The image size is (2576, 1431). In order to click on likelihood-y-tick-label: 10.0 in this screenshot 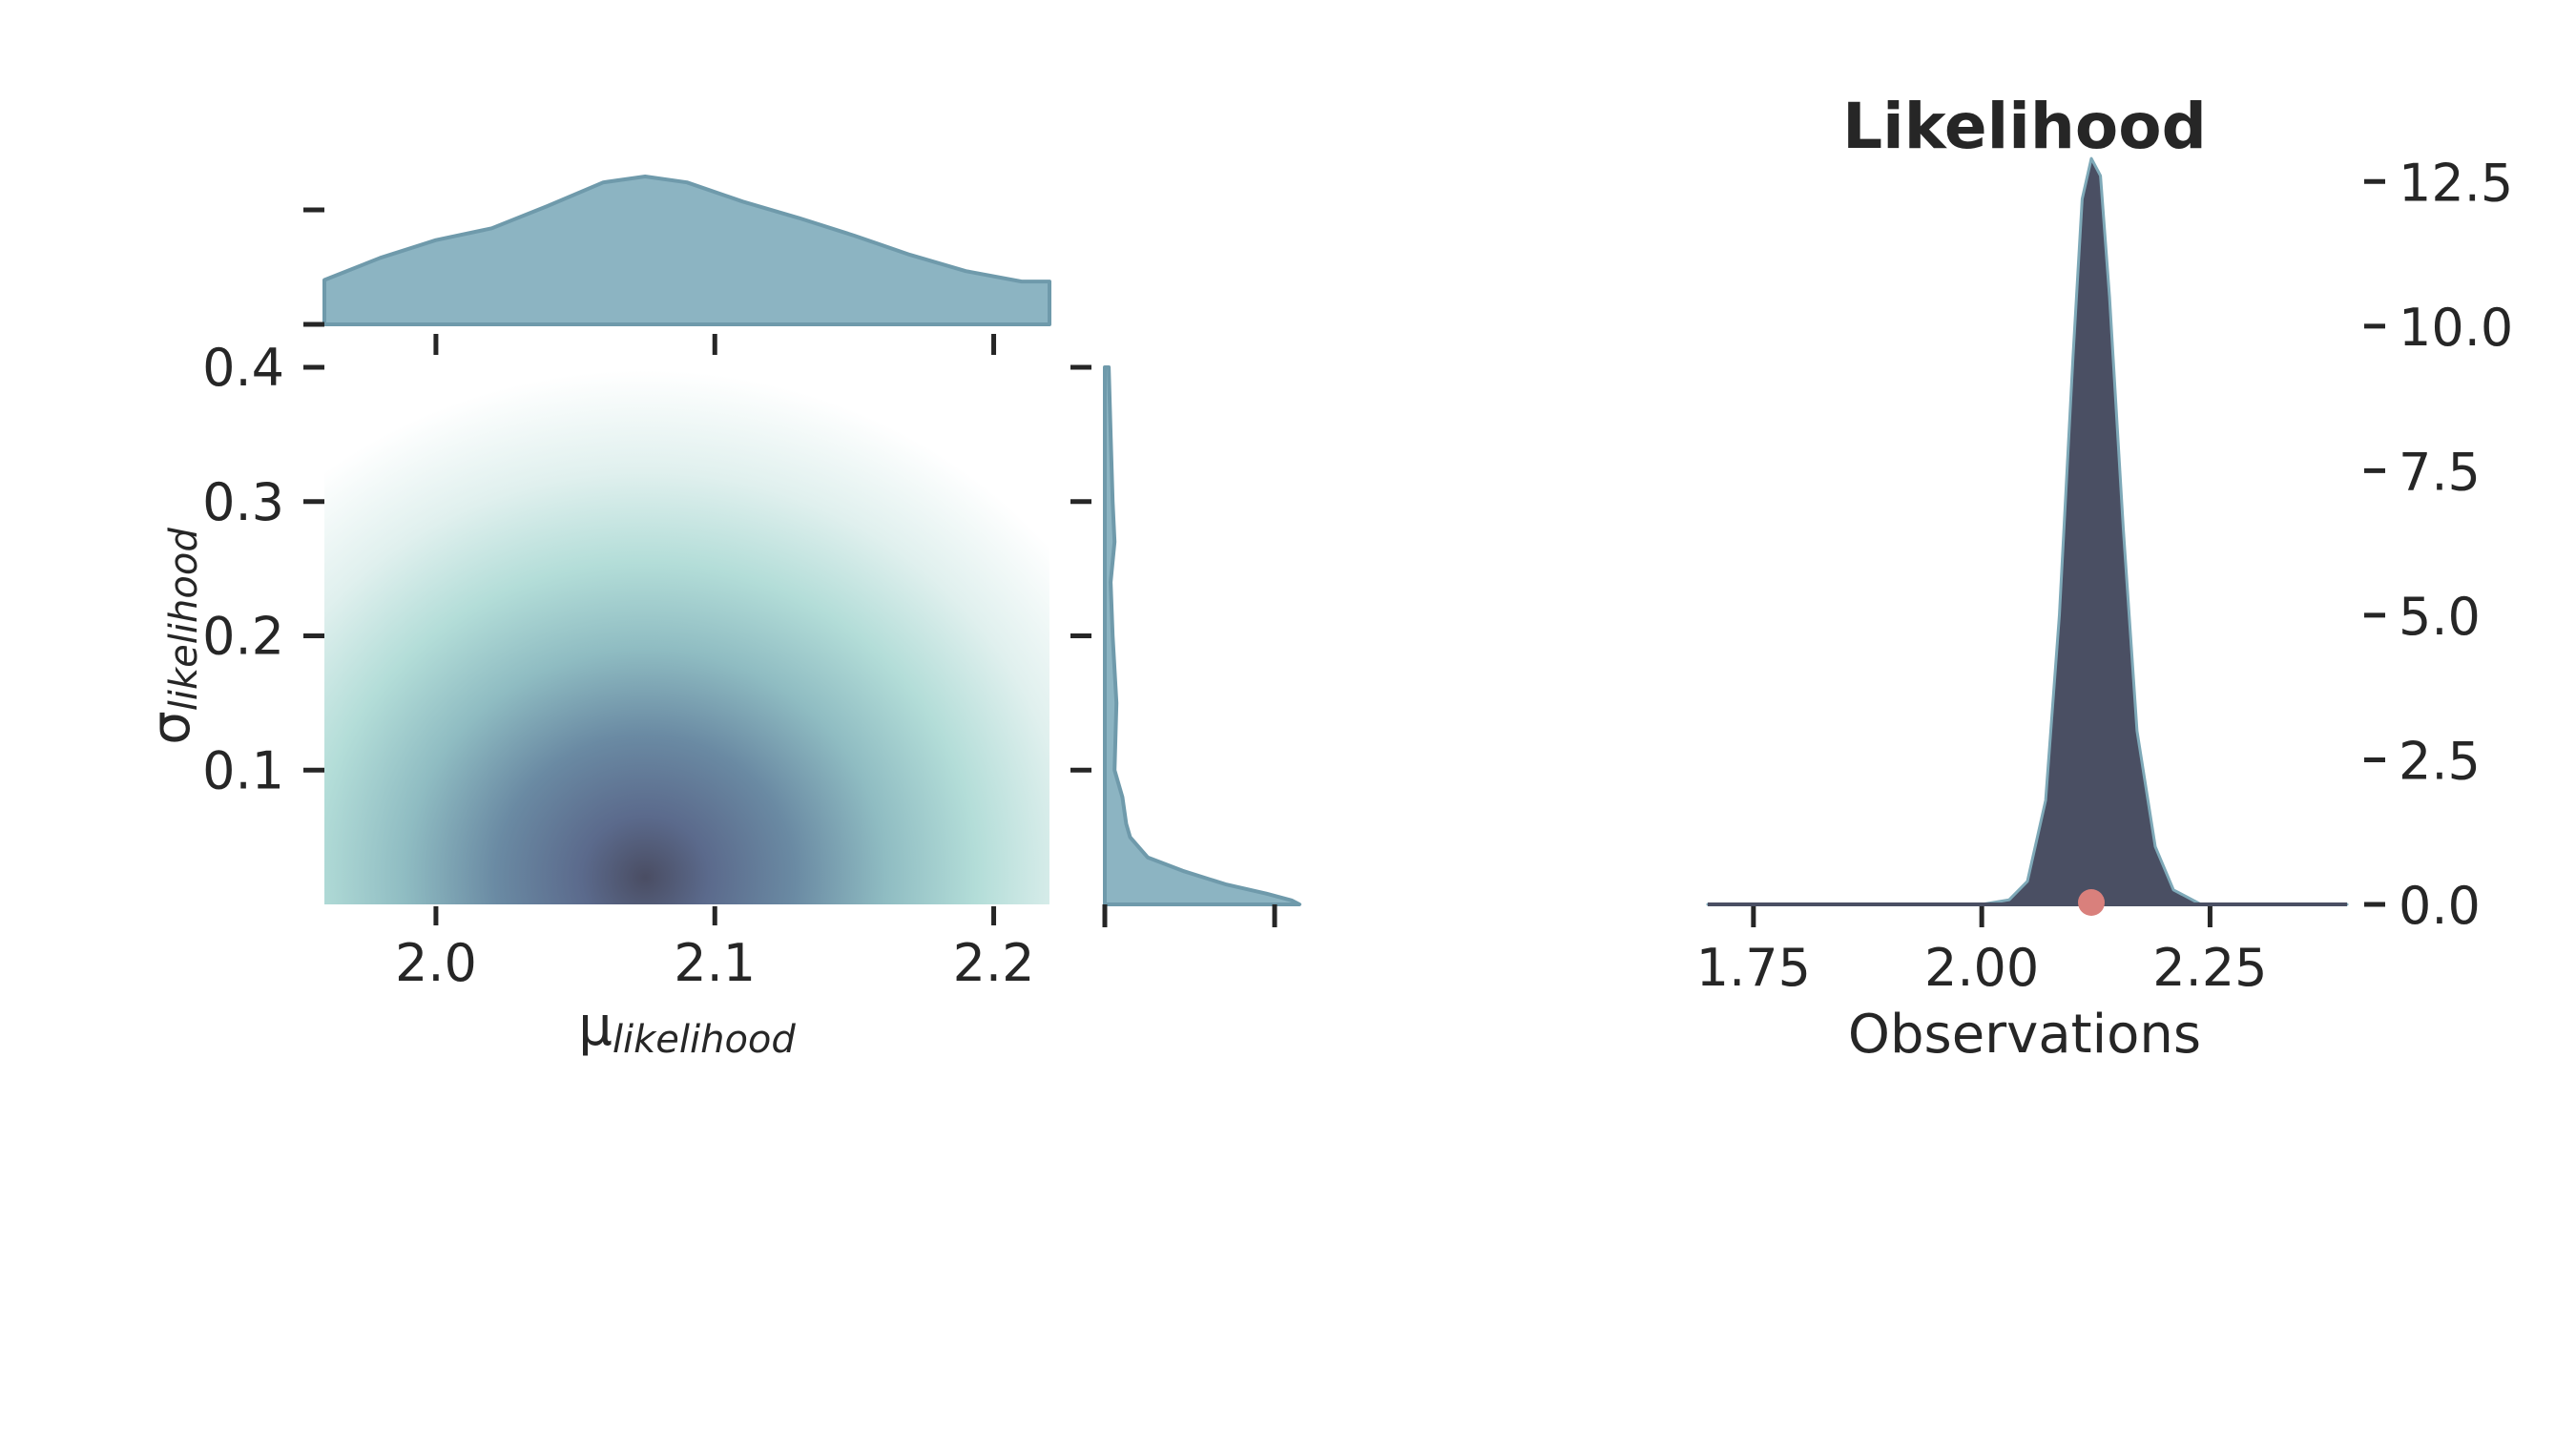, I will do `click(2456, 328)`.